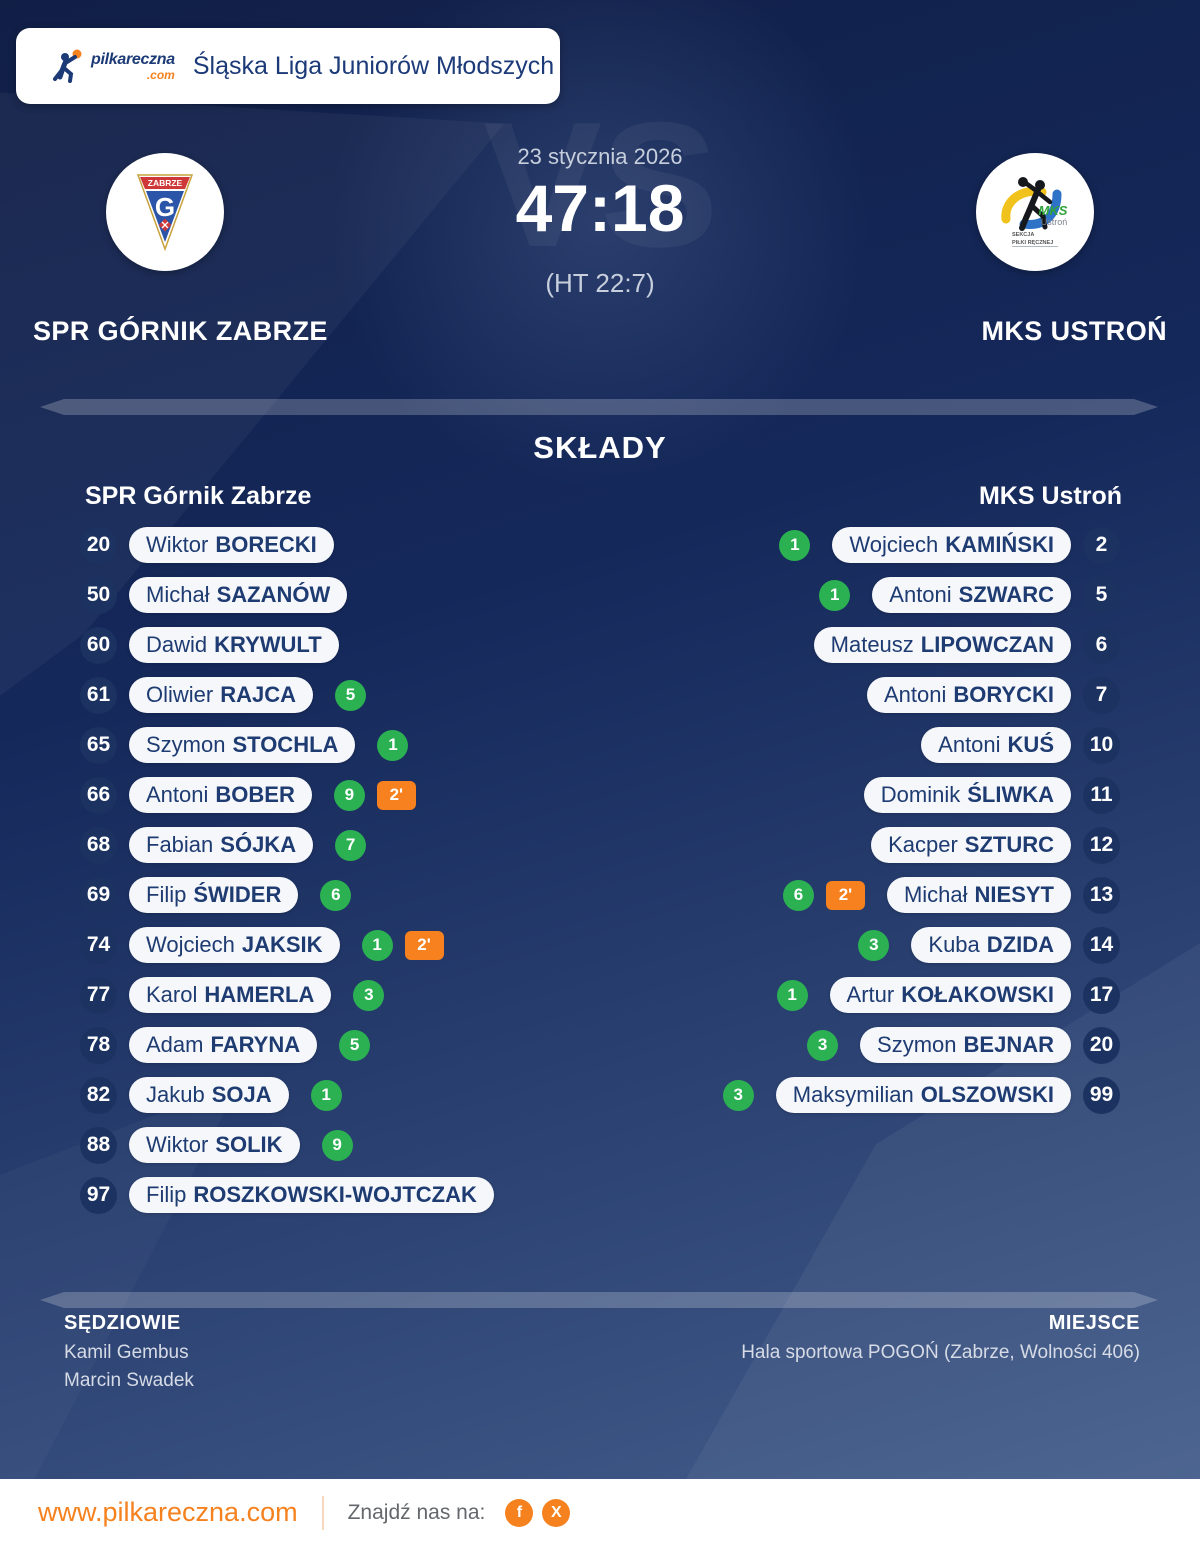 The image size is (1200, 1546). I want to click on player-name-pill: Antoni BOBER, so click(220, 795).